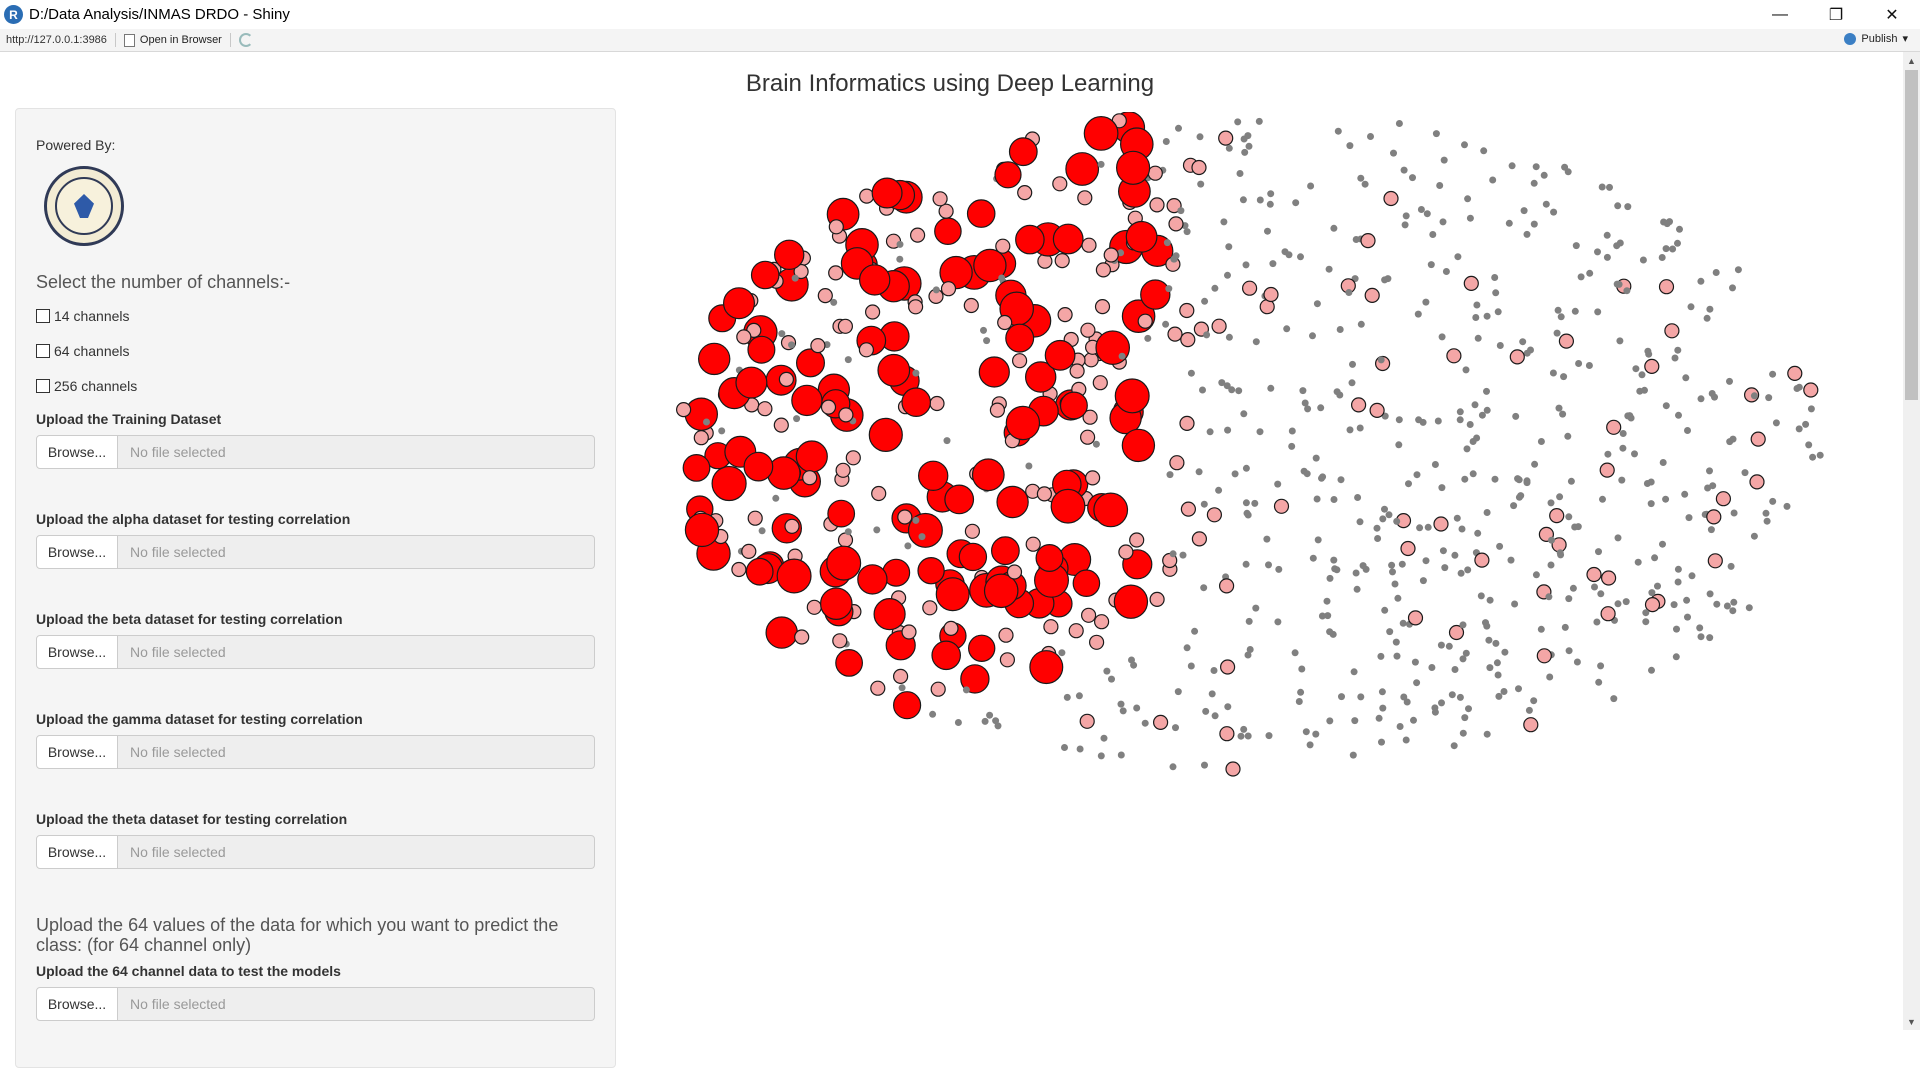 The width and height of the screenshot is (1920, 1068). Describe the element at coordinates (245, 40) in the screenshot. I see `refresh-icon` at that location.